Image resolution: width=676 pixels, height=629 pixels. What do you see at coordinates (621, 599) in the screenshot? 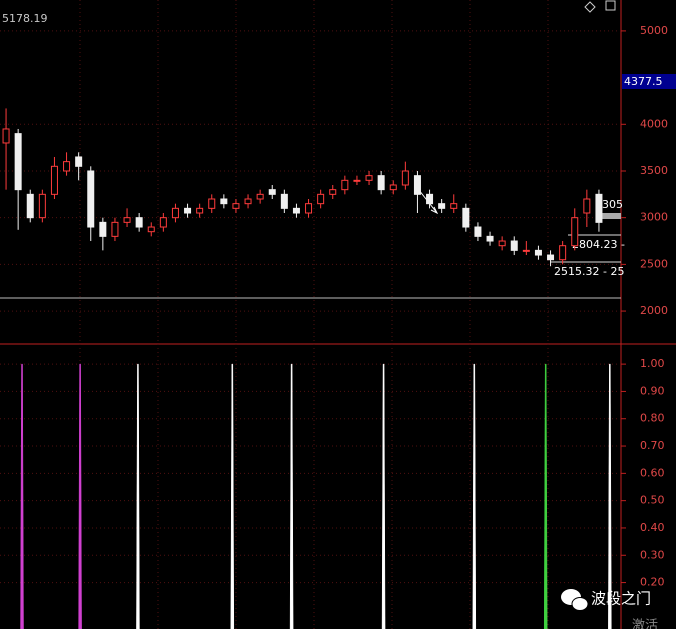
I see `watermark-text: 波段之门` at bounding box center [621, 599].